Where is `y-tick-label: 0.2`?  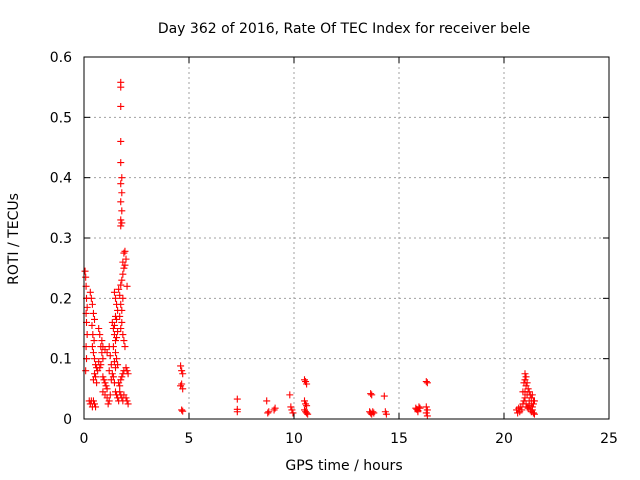
y-tick-label: 0.2 is located at coordinates (61, 299).